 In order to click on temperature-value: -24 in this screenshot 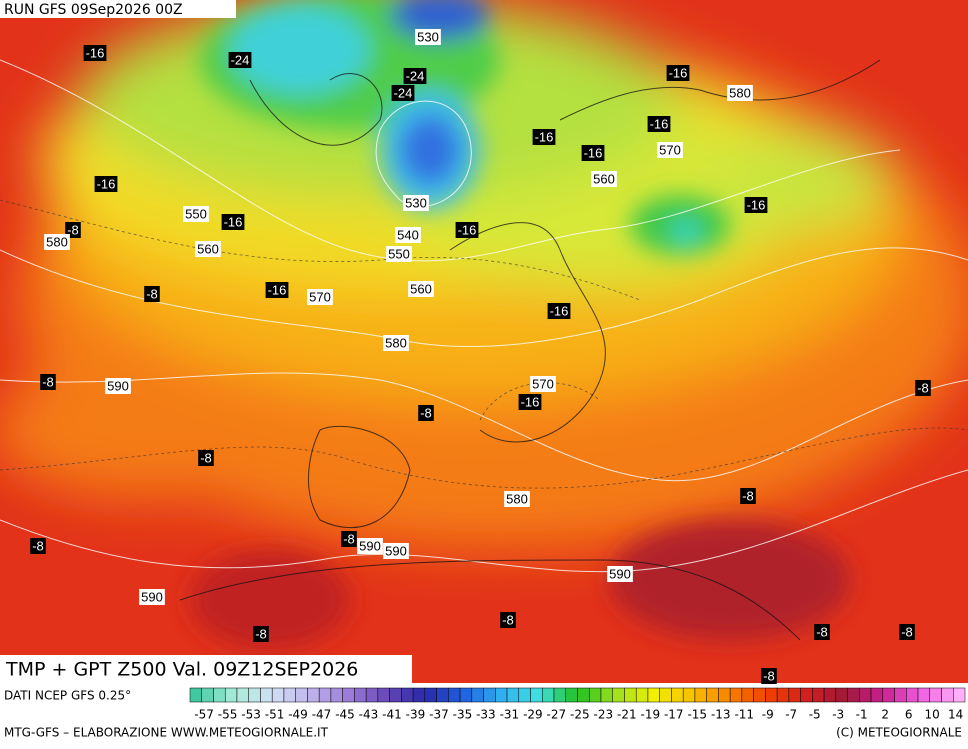, I will do `click(403, 92)`.